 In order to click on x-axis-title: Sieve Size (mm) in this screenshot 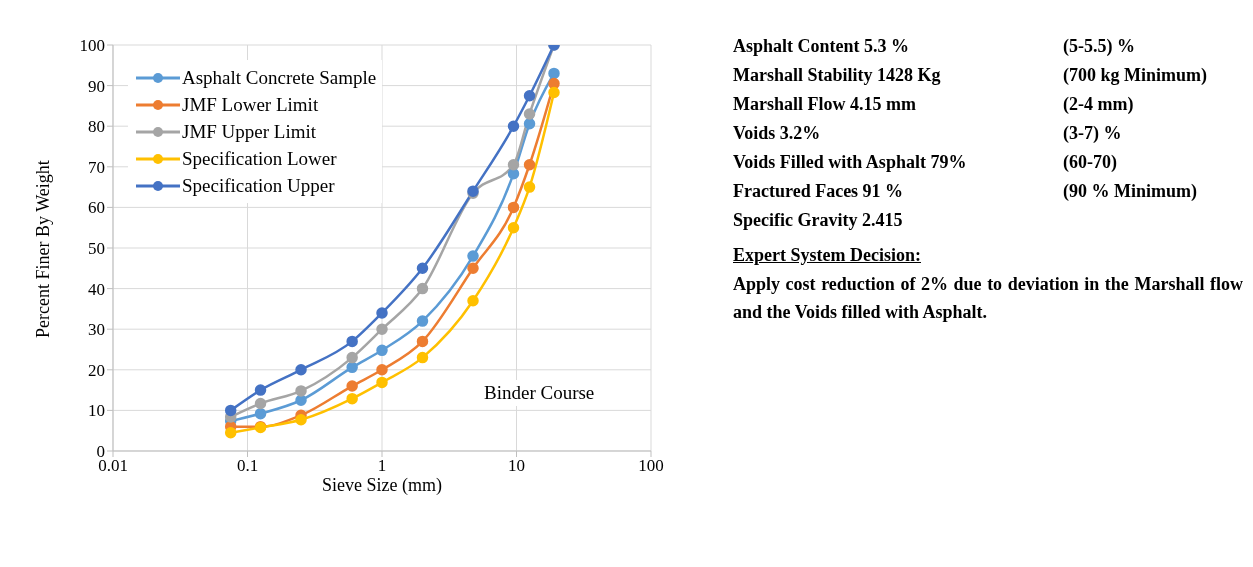, I will do `click(382, 485)`.